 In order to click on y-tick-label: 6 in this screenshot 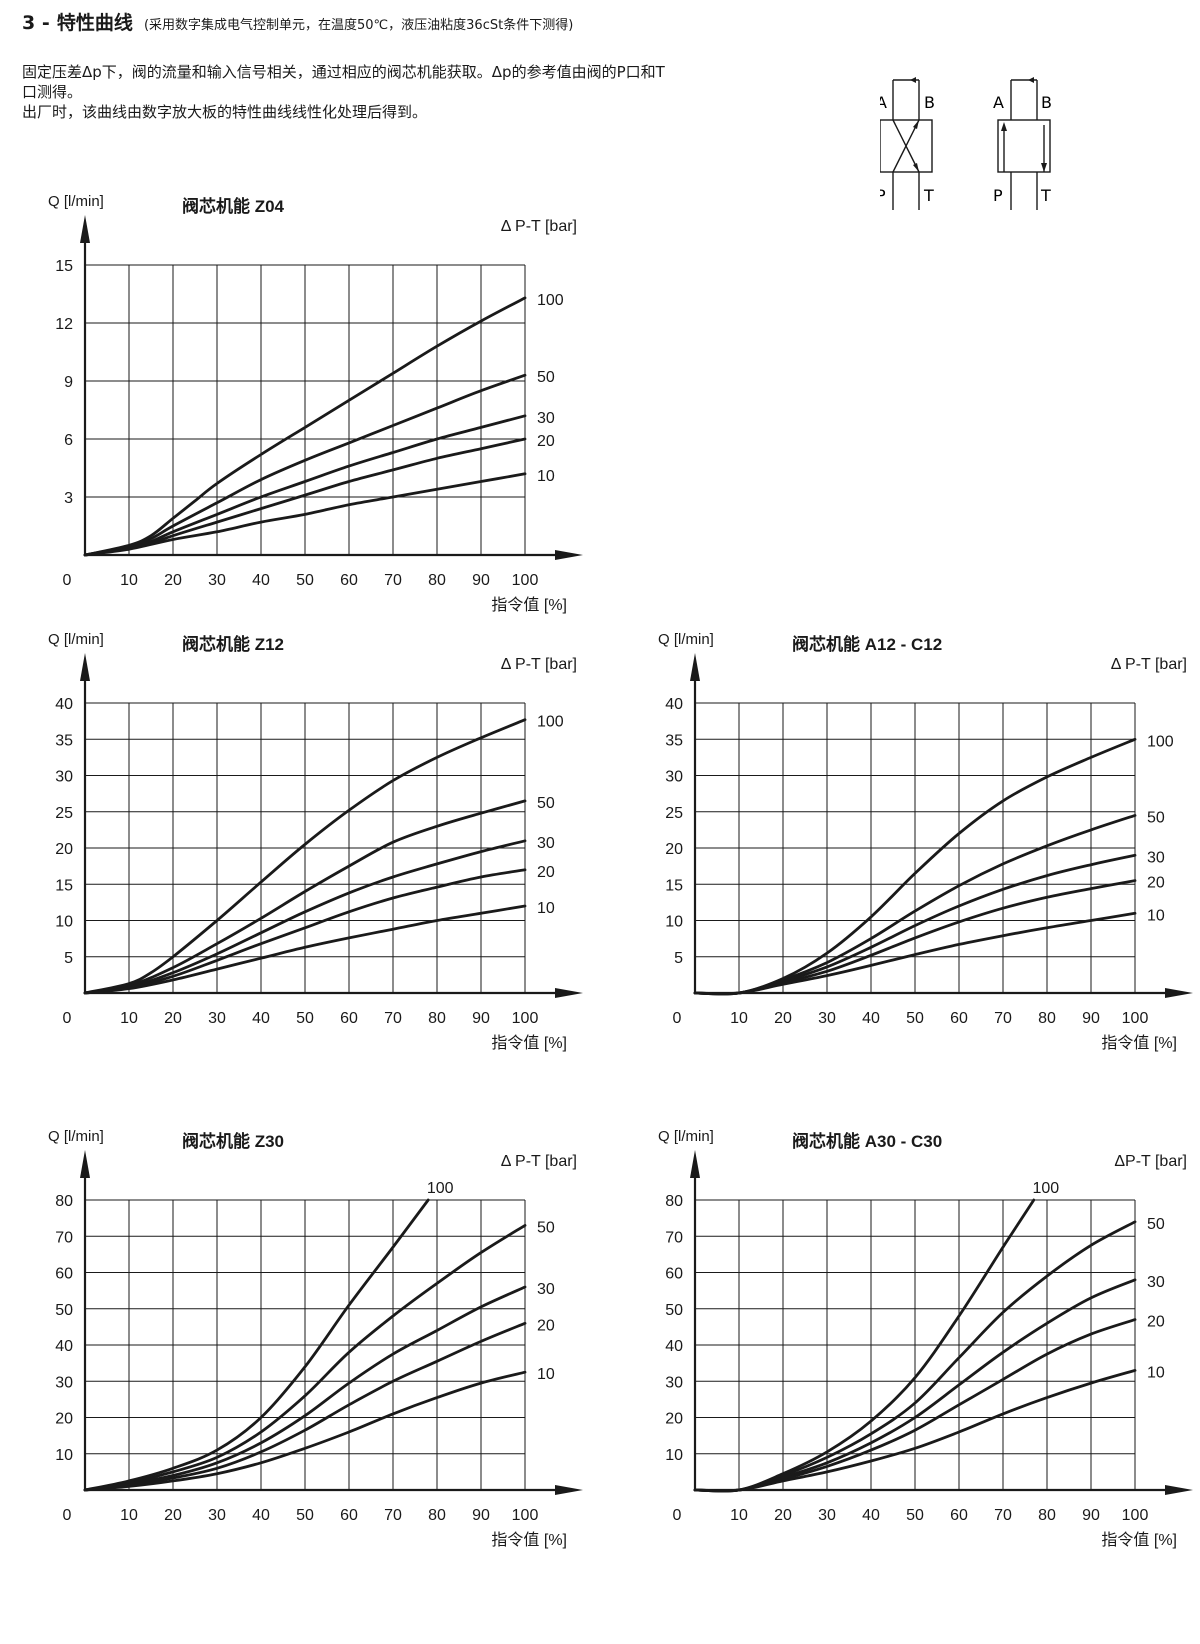, I will do `click(68, 440)`.